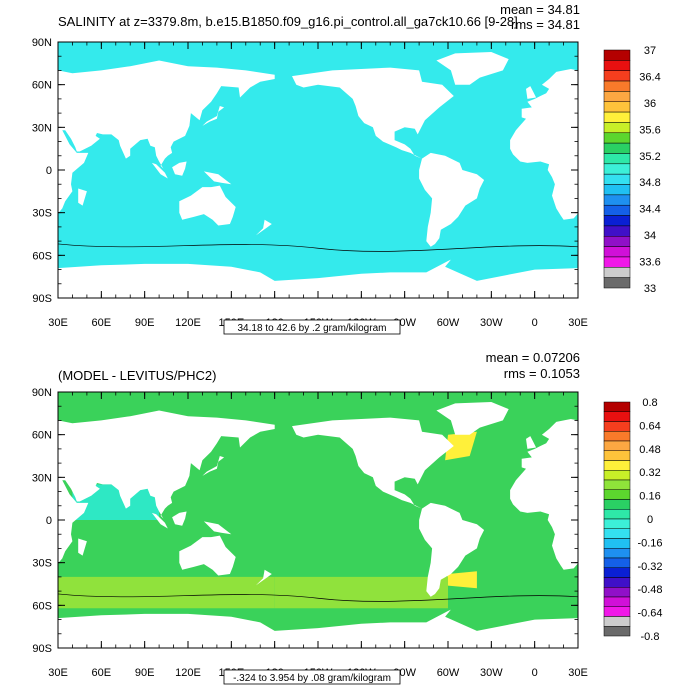  What do you see at coordinates (42, 436) in the screenshot?
I see `y-tick-label: 60N` at bounding box center [42, 436].